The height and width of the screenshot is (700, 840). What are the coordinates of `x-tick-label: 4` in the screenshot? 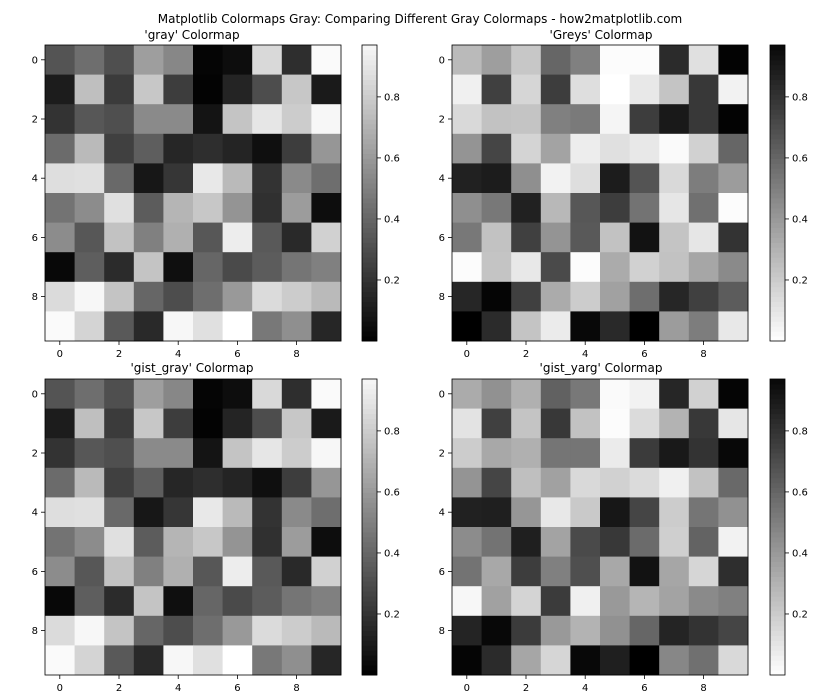 It's located at (585, 688).